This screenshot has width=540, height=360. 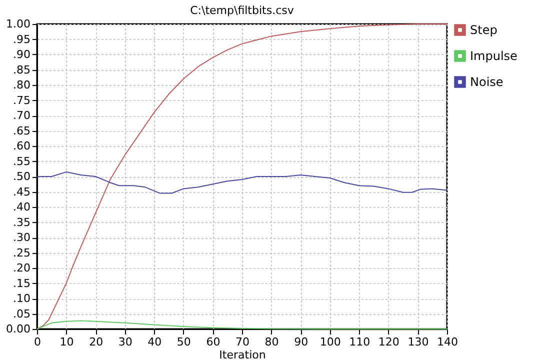 What do you see at coordinates (21, 100) in the screenshot?
I see `y-tick-label: .75` at bounding box center [21, 100].